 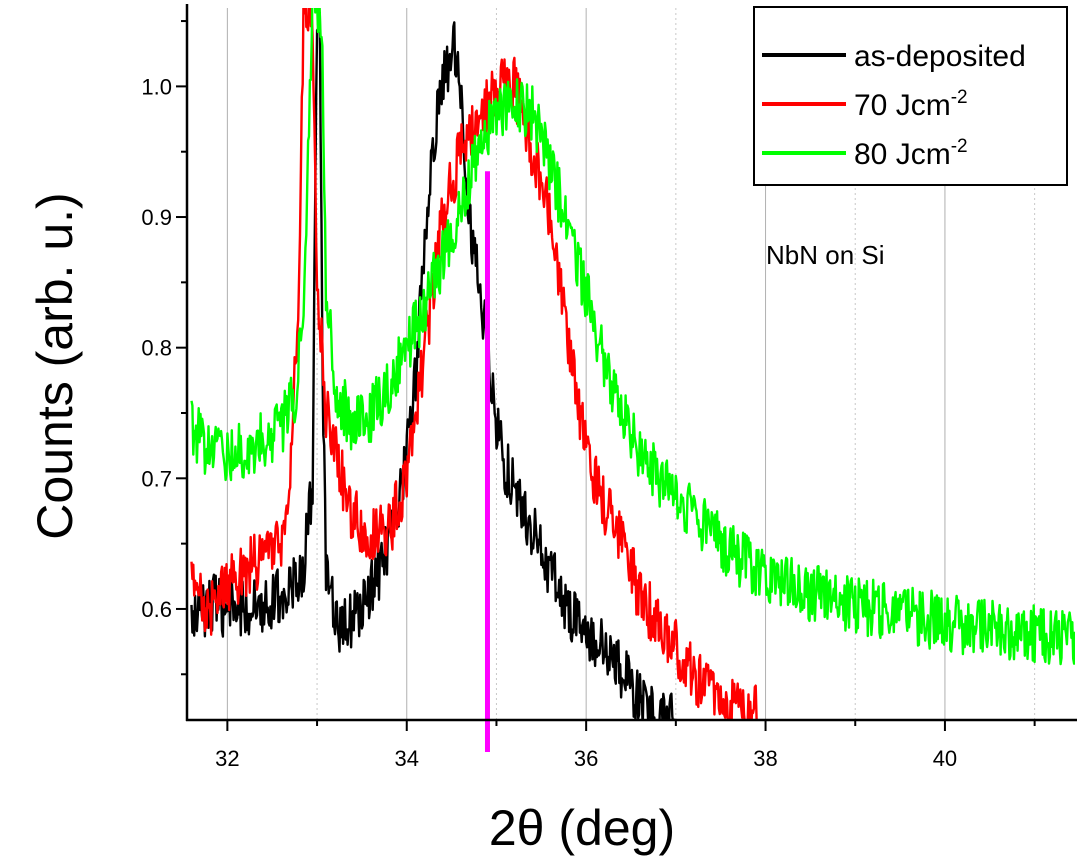 What do you see at coordinates (586, 758) in the screenshot?
I see `x-tick-label: 36` at bounding box center [586, 758].